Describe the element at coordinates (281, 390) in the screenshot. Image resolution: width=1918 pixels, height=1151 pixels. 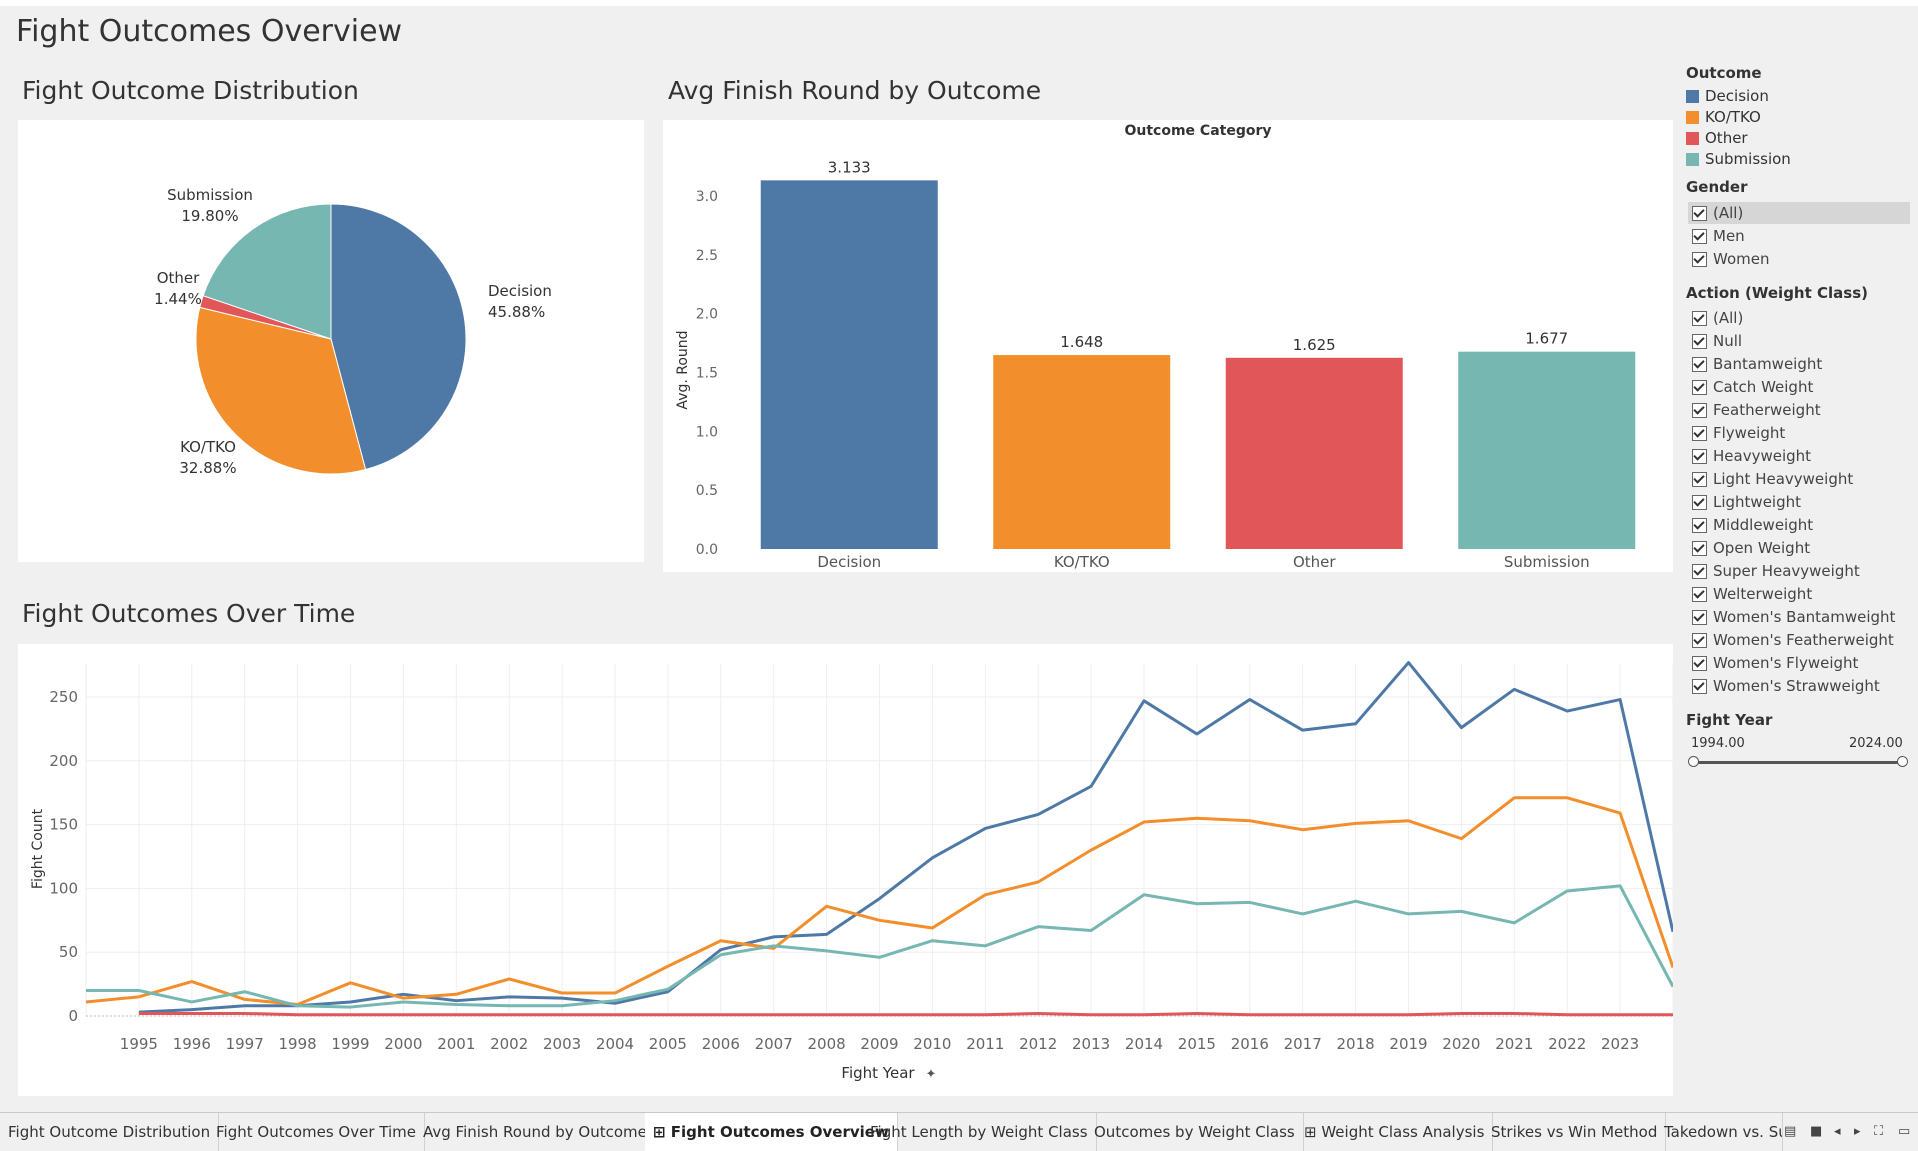
I see `pie-slice-ko-tko` at that location.